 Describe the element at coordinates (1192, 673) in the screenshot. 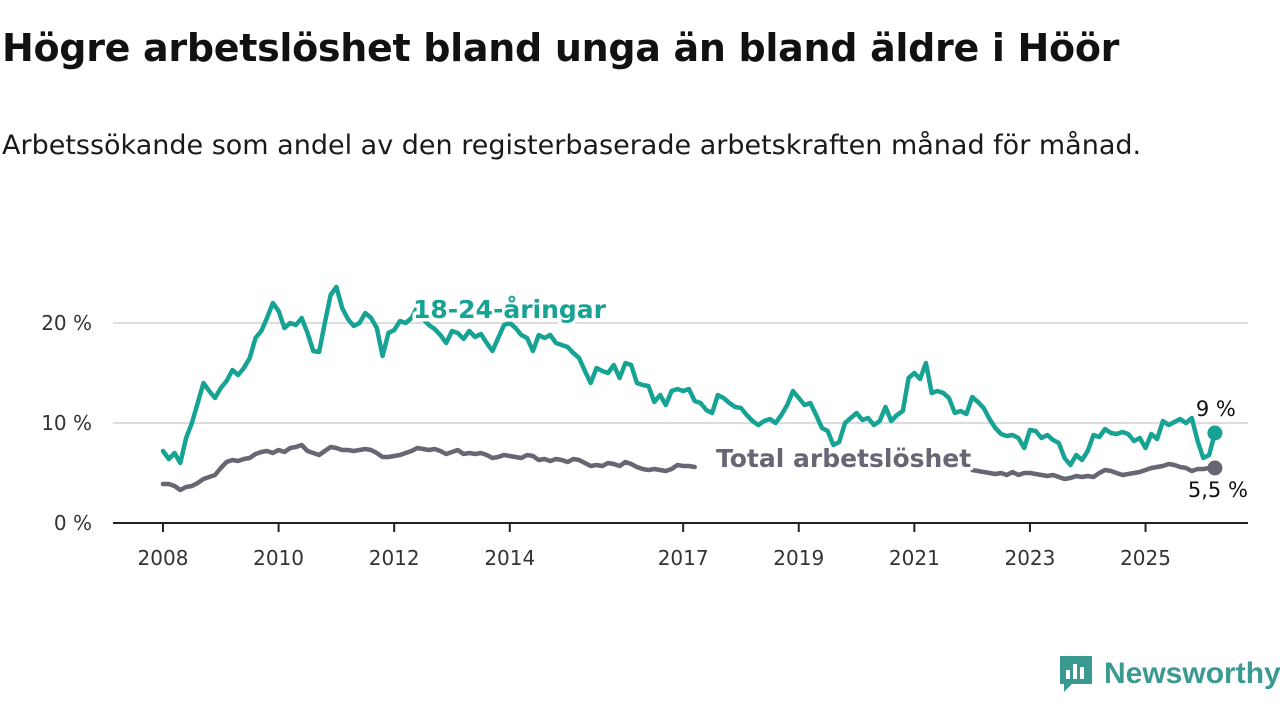

I see `brand-name: Newsworthy` at that location.